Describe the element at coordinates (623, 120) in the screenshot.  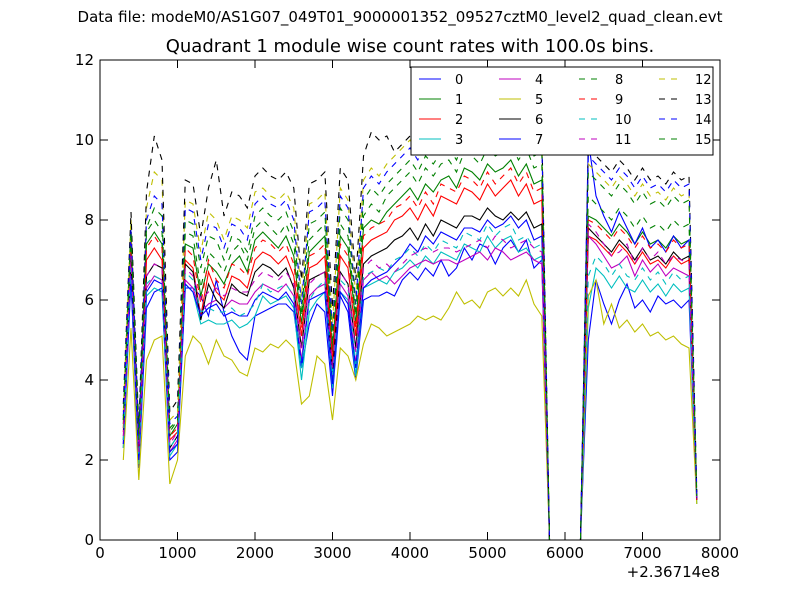
I see `legend-label-10: 10` at that location.